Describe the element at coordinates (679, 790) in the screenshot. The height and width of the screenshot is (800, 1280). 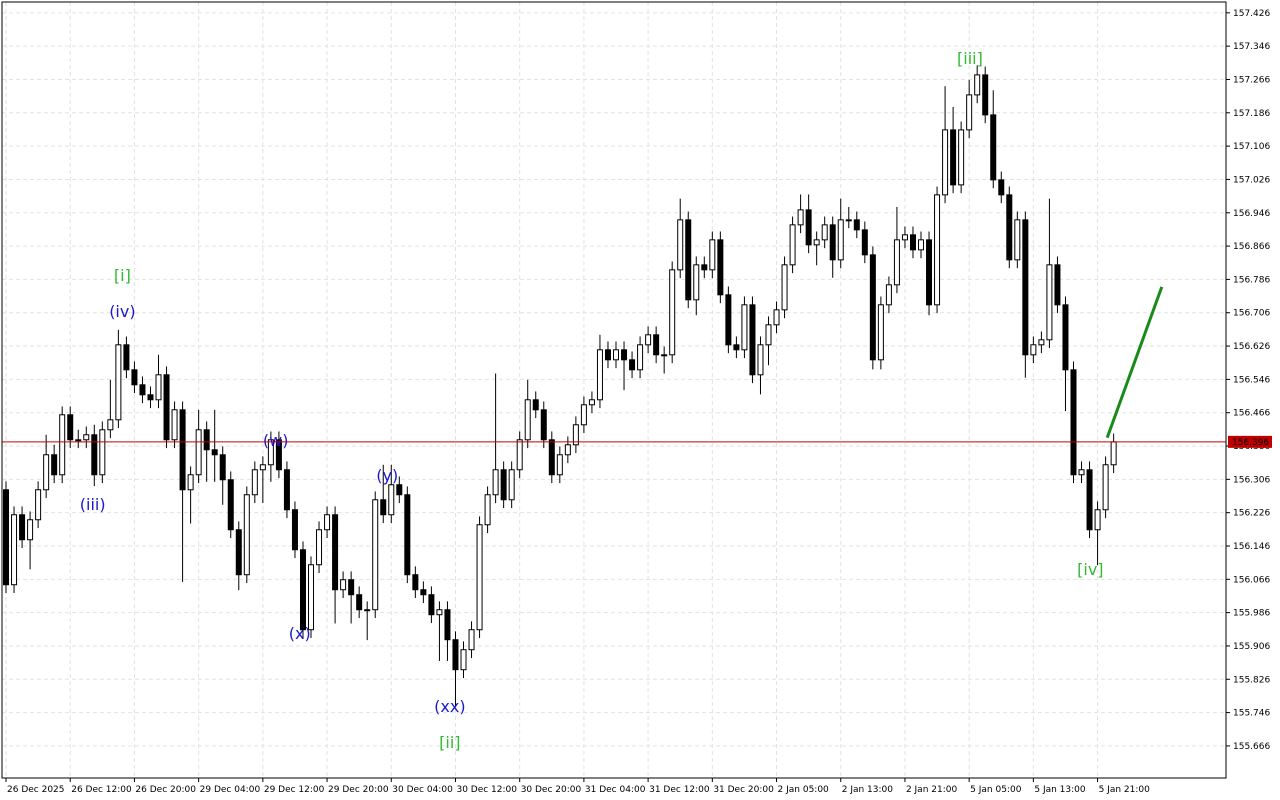
I see `x-tick-label: 31 Dec 12:00` at that location.